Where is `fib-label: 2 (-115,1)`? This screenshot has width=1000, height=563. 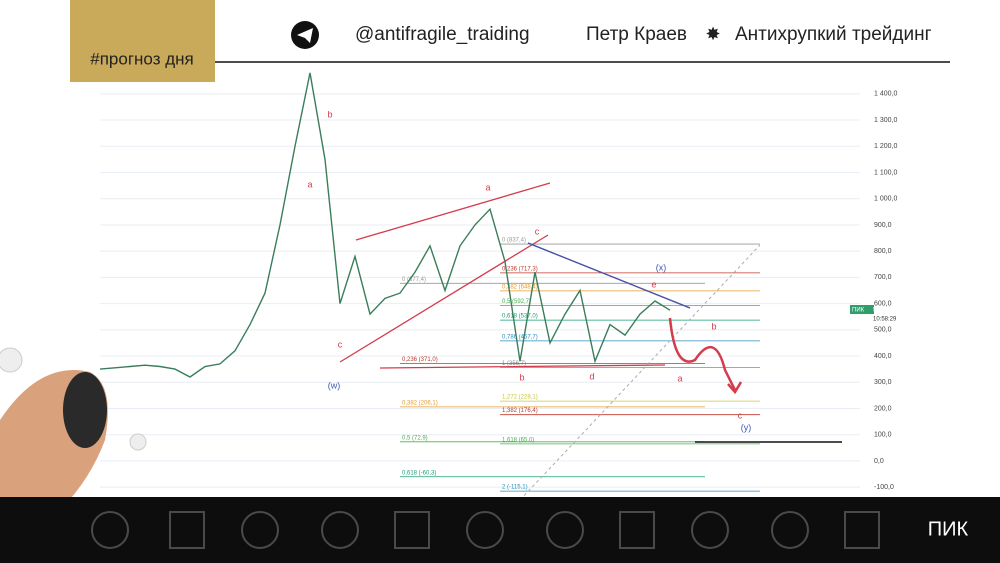
fib-label: 2 (-115,1) is located at coordinates (515, 488).